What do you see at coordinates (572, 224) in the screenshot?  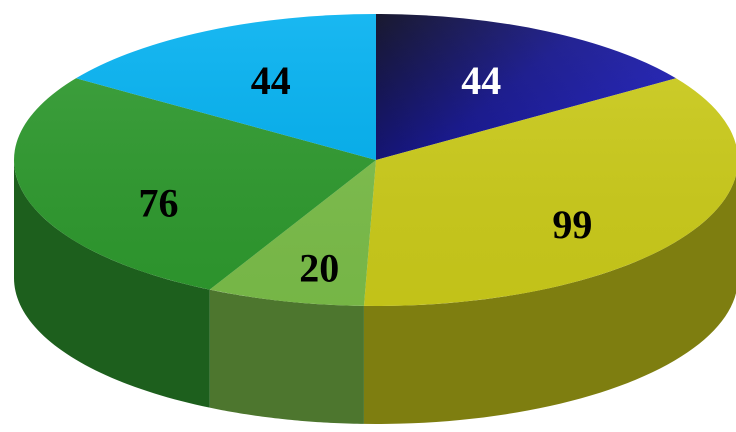 I see `data-label-1: 99` at bounding box center [572, 224].